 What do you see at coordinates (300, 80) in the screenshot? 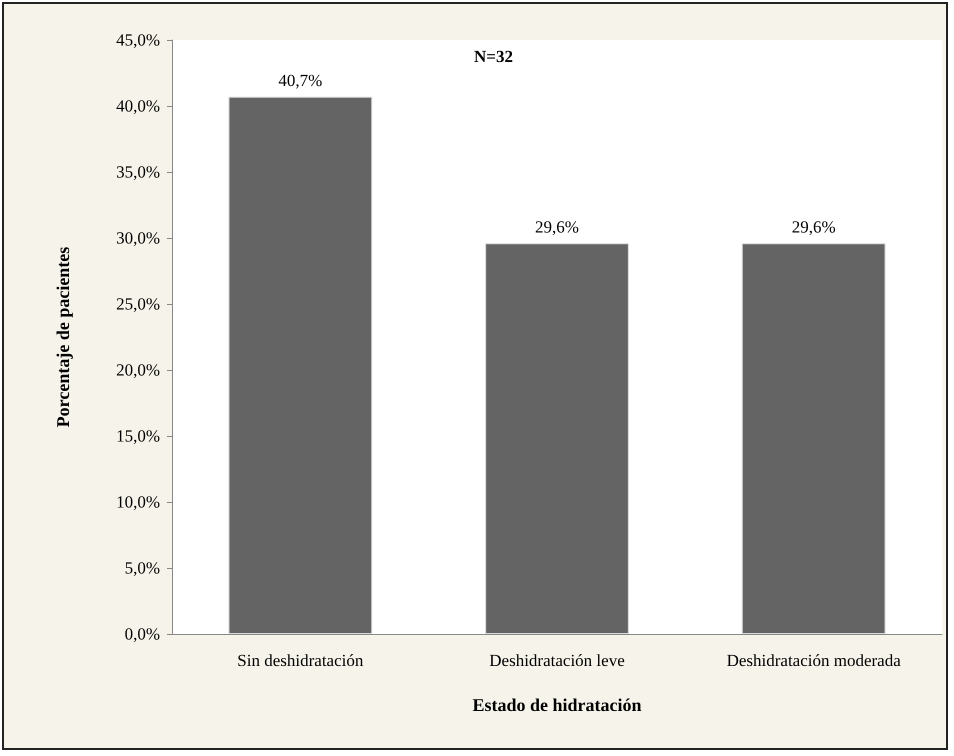
I see `data-label: 40,7%` at bounding box center [300, 80].